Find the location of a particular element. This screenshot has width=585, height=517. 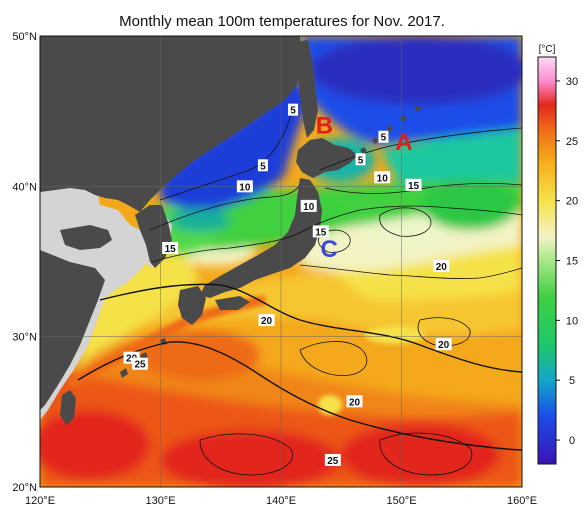

colorbar-unit: [°C] is located at coordinates (547, 49).